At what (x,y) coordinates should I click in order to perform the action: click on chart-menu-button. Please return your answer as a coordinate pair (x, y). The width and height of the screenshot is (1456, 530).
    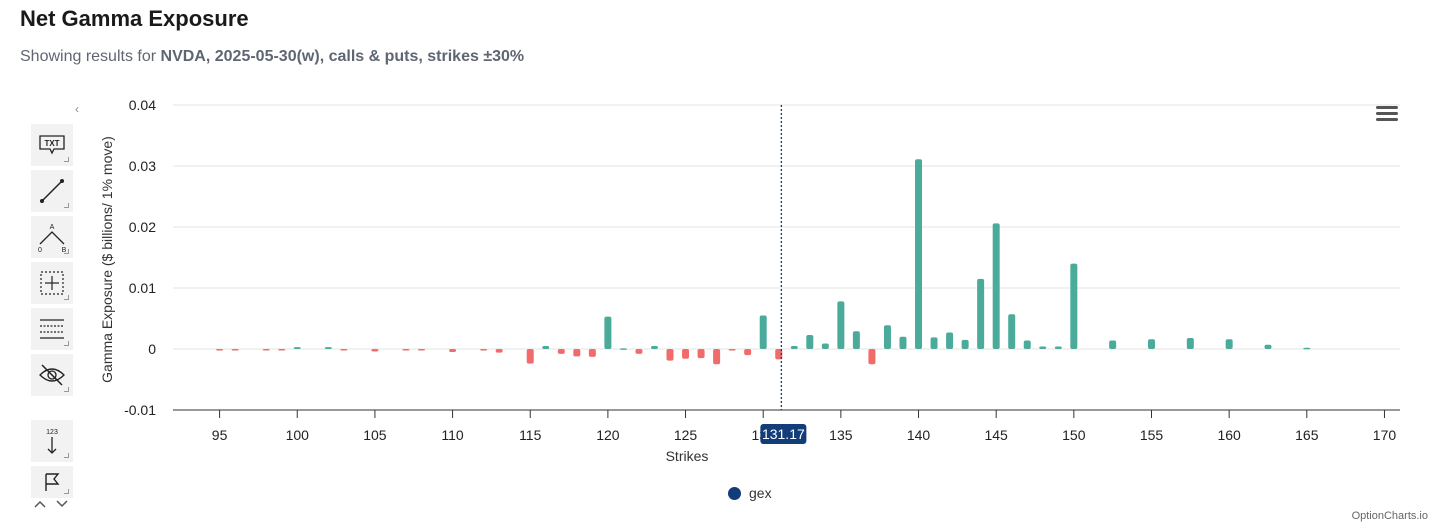
    Looking at the image, I should click on (1387, 115).